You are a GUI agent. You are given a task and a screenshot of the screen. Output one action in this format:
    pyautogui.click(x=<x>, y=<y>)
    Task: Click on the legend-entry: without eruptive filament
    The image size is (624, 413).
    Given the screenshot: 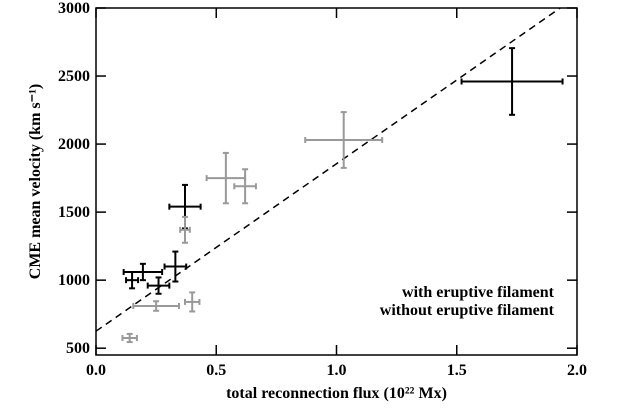 What is the action you would take?
    pyautogui.click(x=467, y=310)
    